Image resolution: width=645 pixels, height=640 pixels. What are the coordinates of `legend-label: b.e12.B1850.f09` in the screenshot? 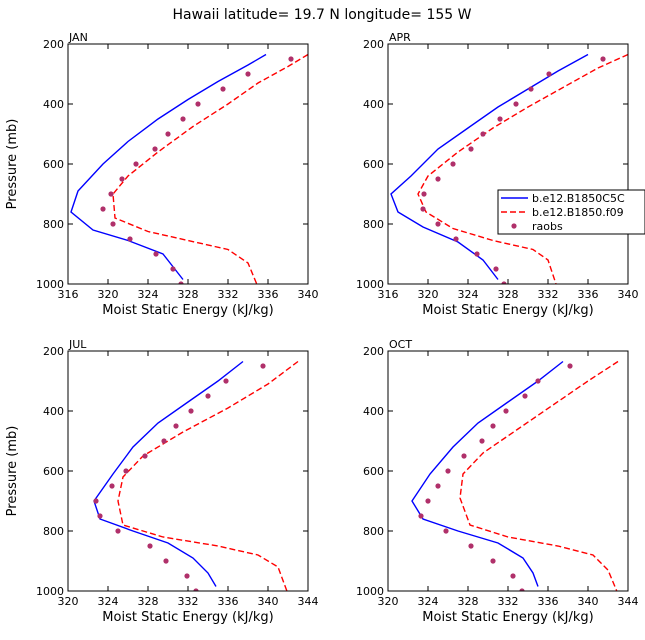 It's located at (578, 212).